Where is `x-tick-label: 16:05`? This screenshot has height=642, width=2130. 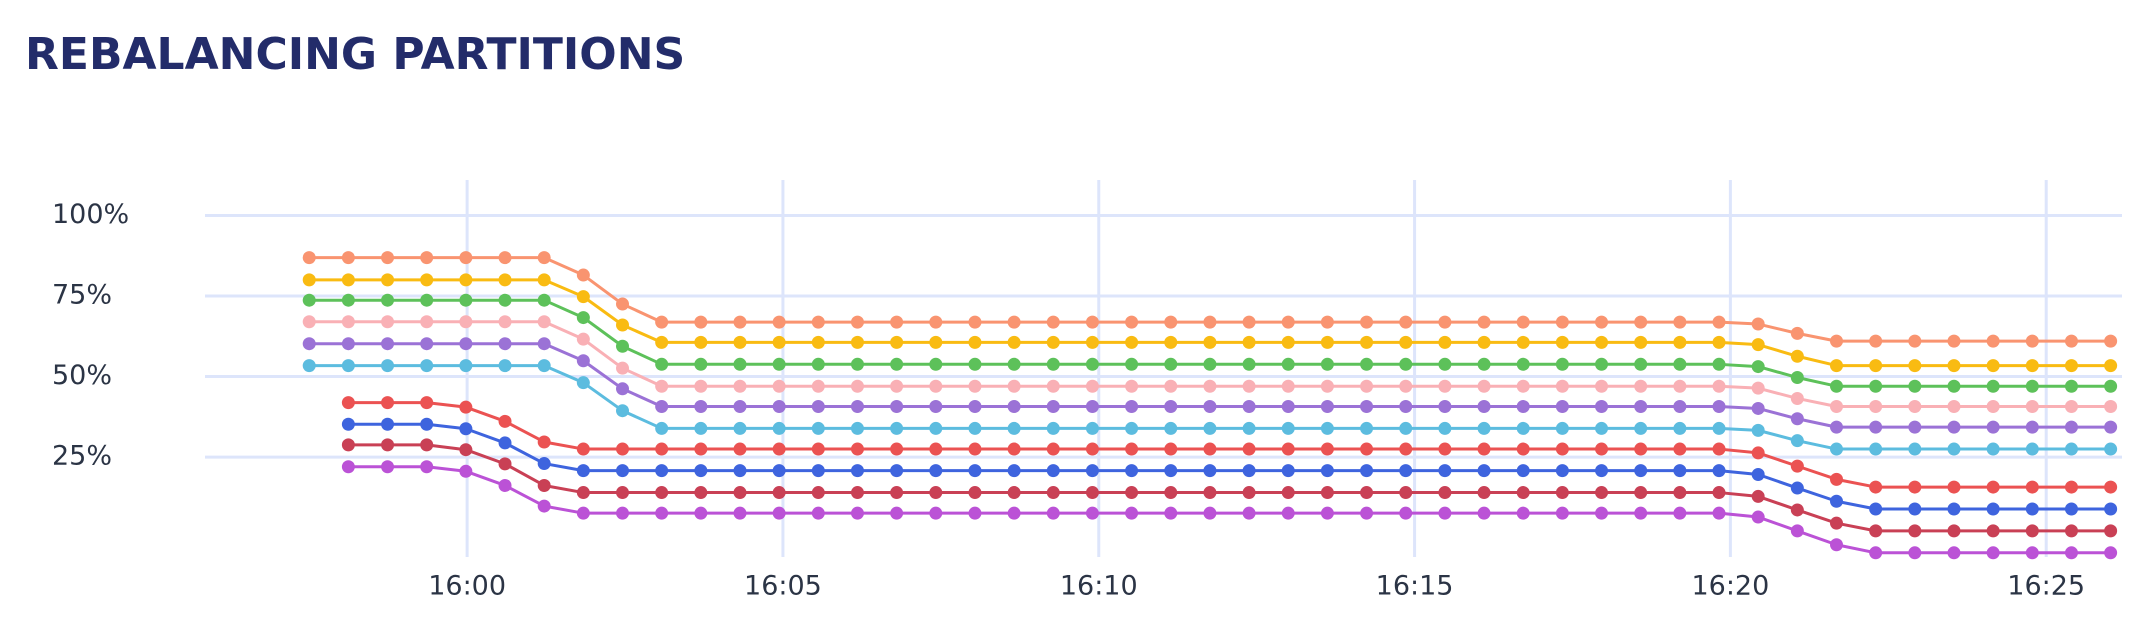
x-tick-label: 16:05 is located at coordinates (783, 586).